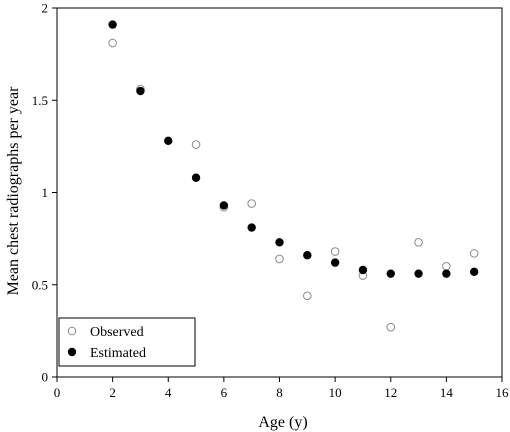  Describe the element at coordinates (45, 377) in the screenshot. I see `y-tick-label: 0` at that location.